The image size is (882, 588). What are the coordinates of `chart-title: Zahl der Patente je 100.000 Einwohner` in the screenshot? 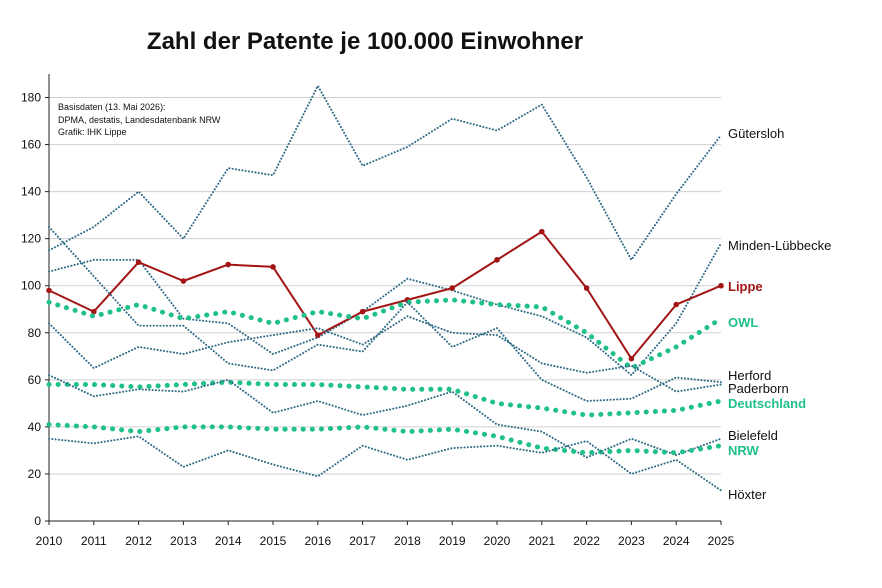 It's located at (365, 41).